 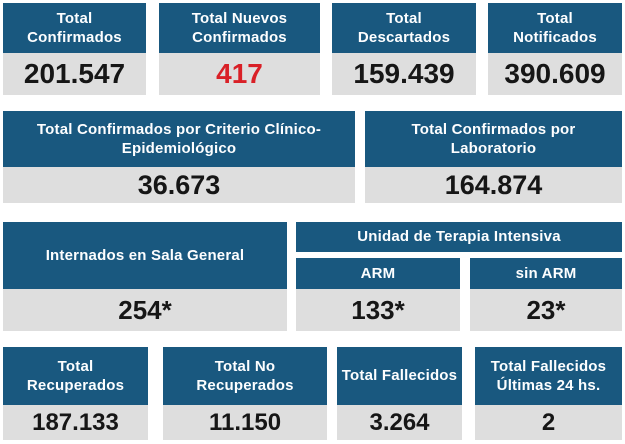 What do you see at coordinates (239, 74) in the screenshot?
I see `card-total-nuevos-confirmados-value: 417` at bounding box center [239, 74].